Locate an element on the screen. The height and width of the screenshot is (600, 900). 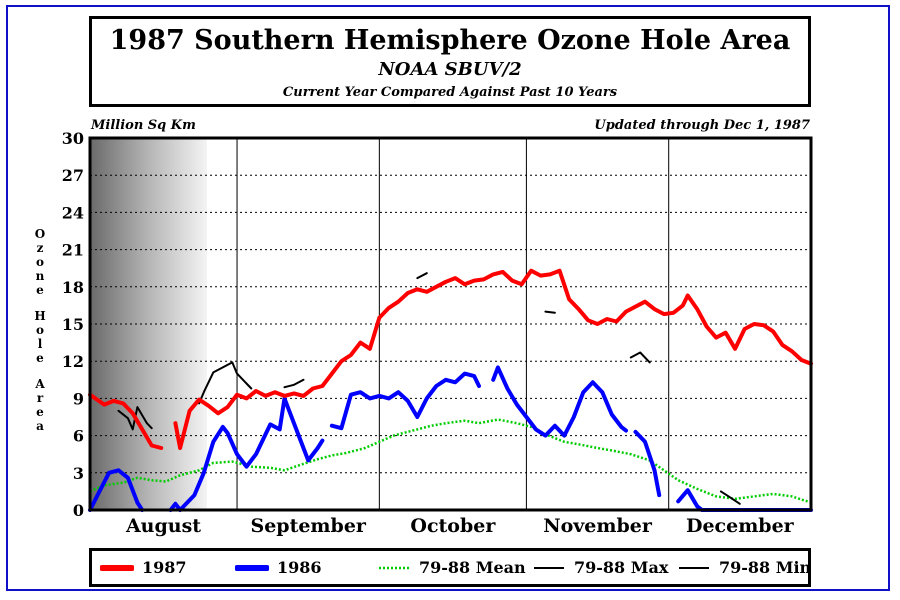
legend-item-min: 79-88 Min is located at coordinates (744, 567).